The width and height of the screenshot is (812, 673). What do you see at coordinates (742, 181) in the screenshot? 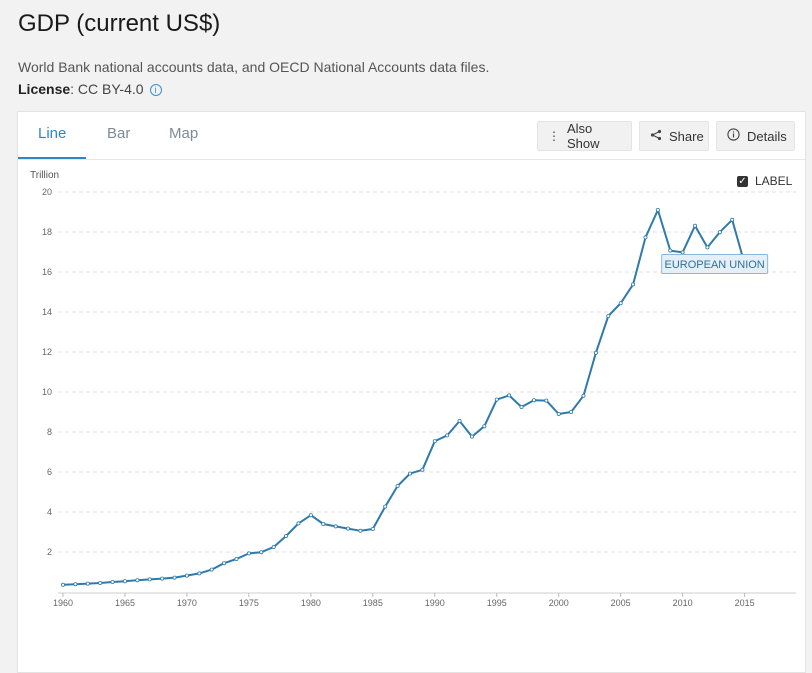
I see `label-checkbox: ✓` at bounding box center [742, 181].